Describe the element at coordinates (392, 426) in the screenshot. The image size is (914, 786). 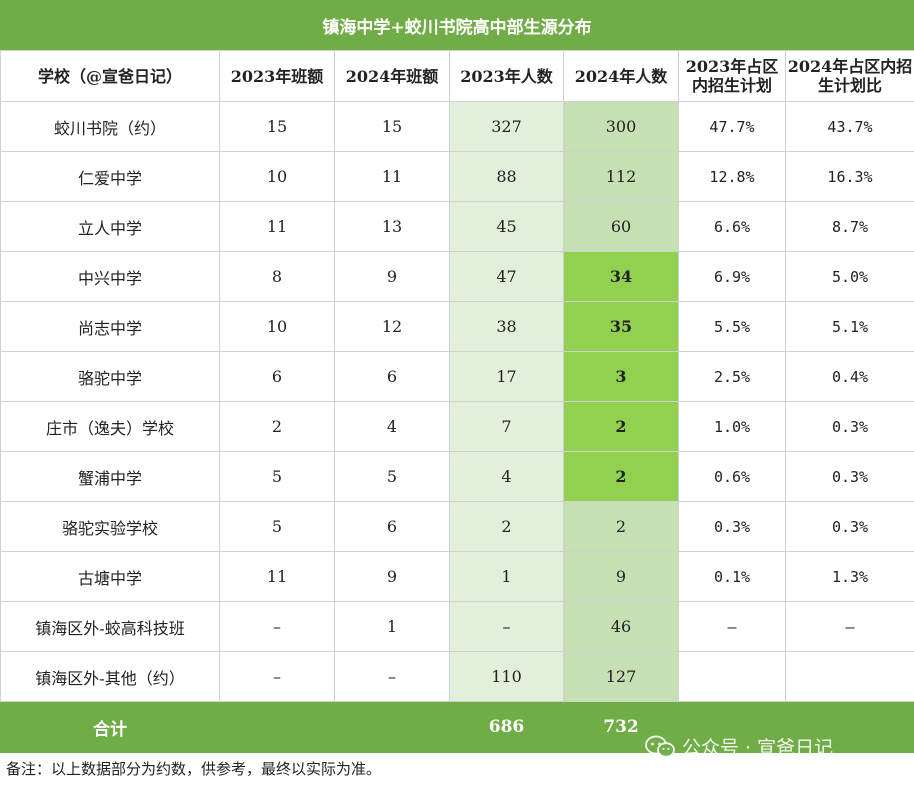
I see `classes-2024-cell: 4` at that location.